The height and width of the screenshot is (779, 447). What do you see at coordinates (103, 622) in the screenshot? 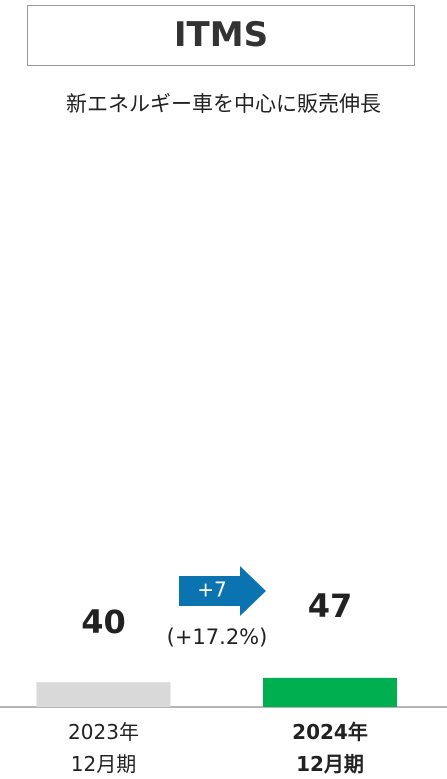
I see `value-label: 40` at bounding box center [103, 622].